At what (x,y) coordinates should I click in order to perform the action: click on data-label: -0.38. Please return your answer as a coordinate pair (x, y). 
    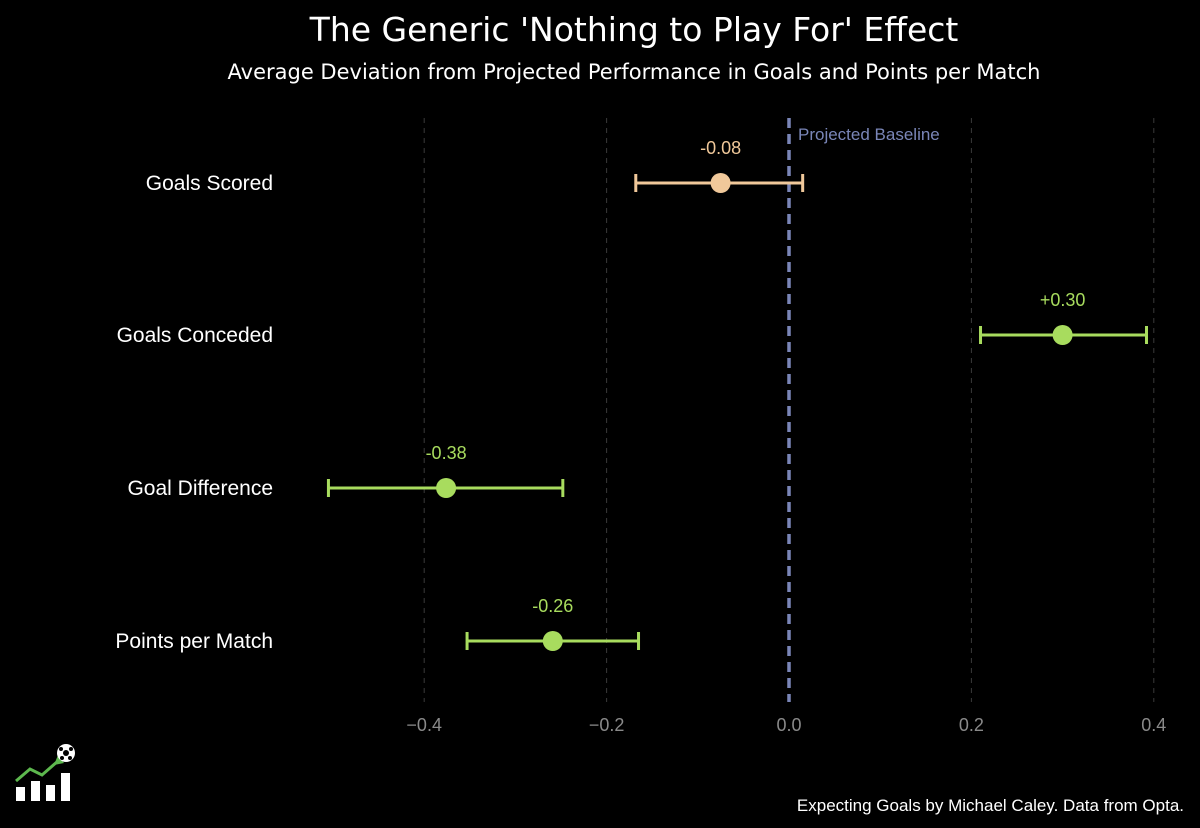
    Looking at the image, I should click on (446, 453).